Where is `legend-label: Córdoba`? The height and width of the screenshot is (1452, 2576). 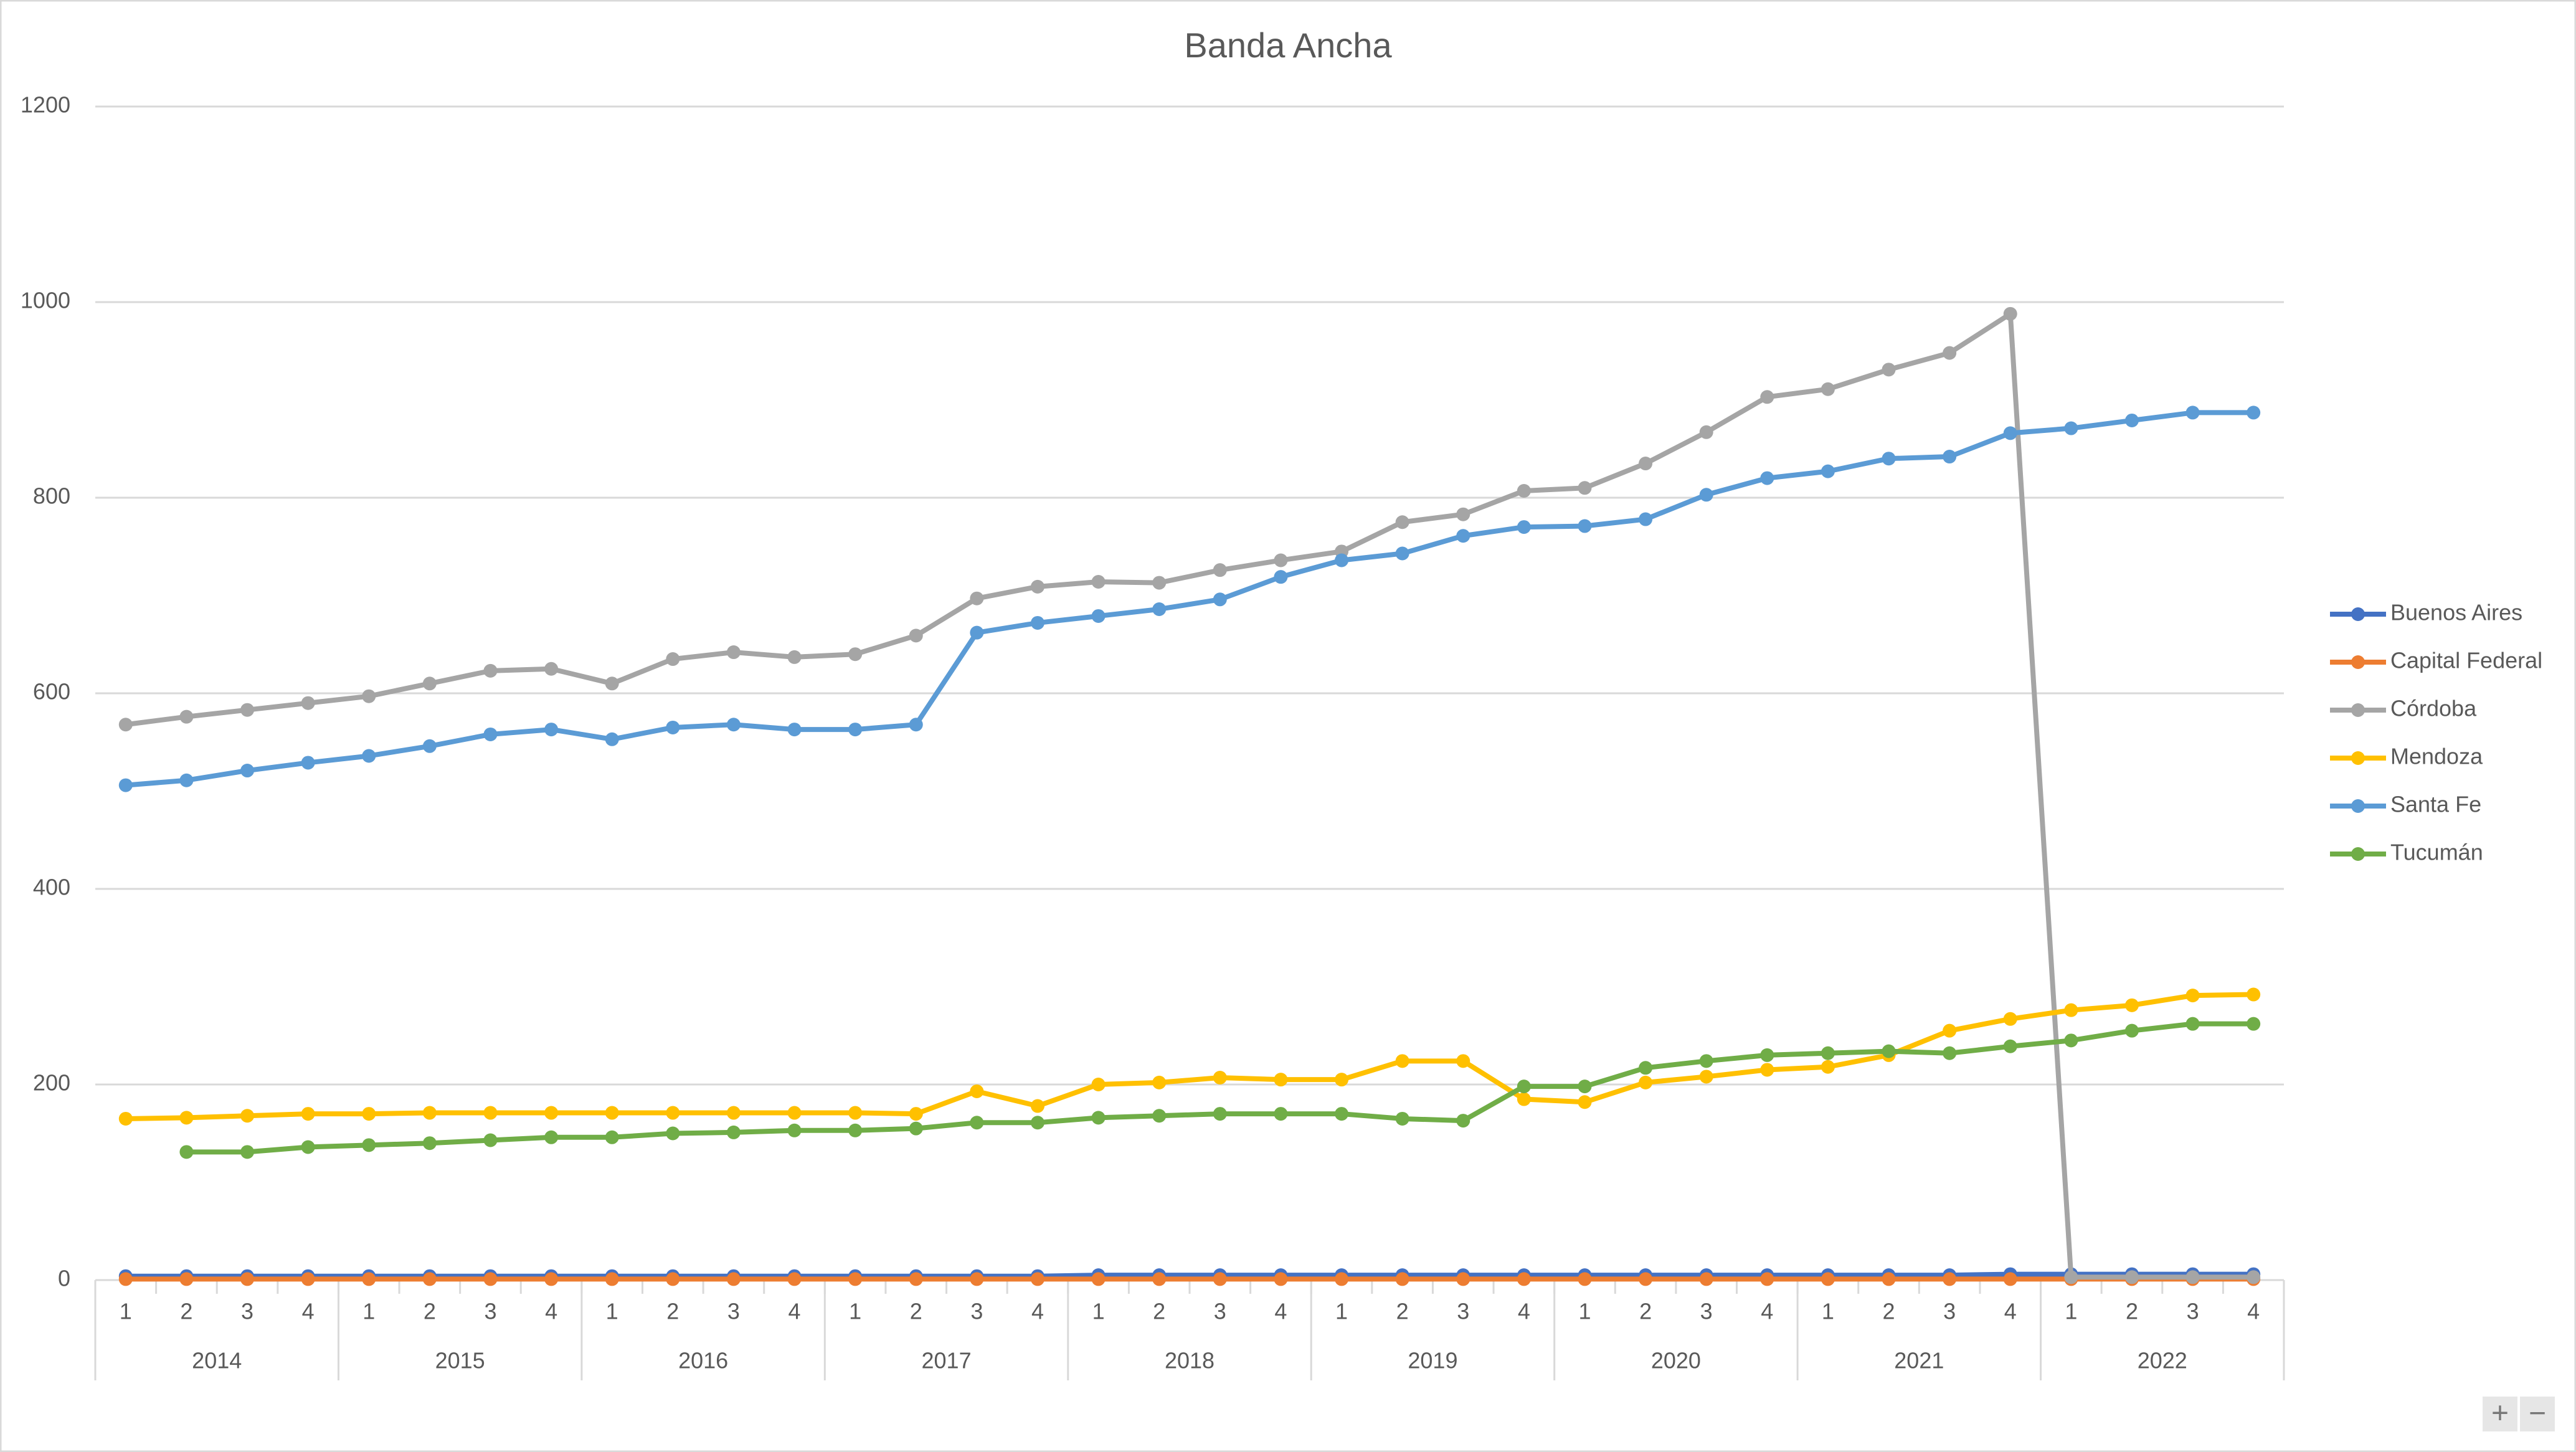
legend-label: Córdoba is located at coordinates (2434, 708).